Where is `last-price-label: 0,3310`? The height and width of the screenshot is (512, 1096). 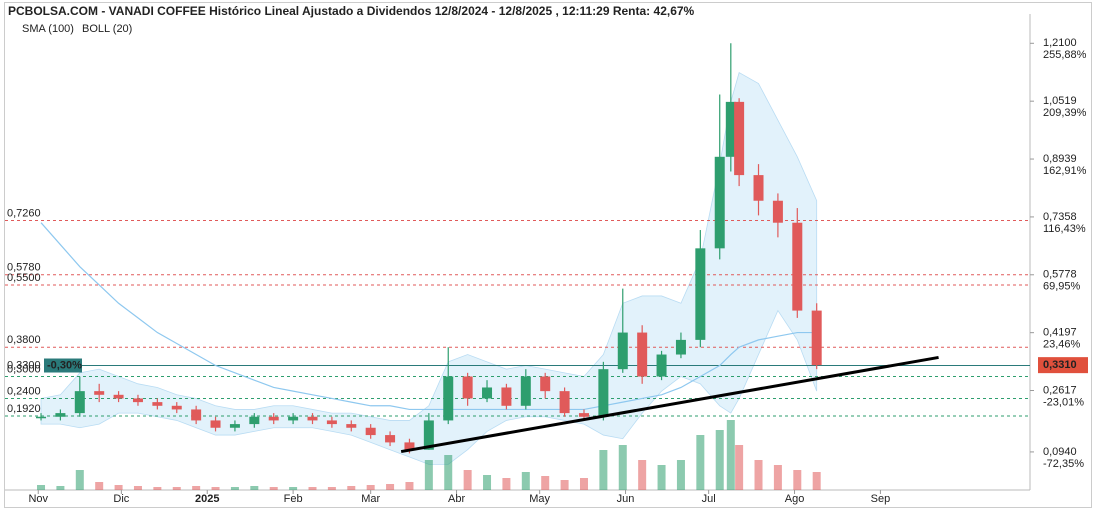
last-price-label: 0,3310 is located at coordinates (1060, 365).